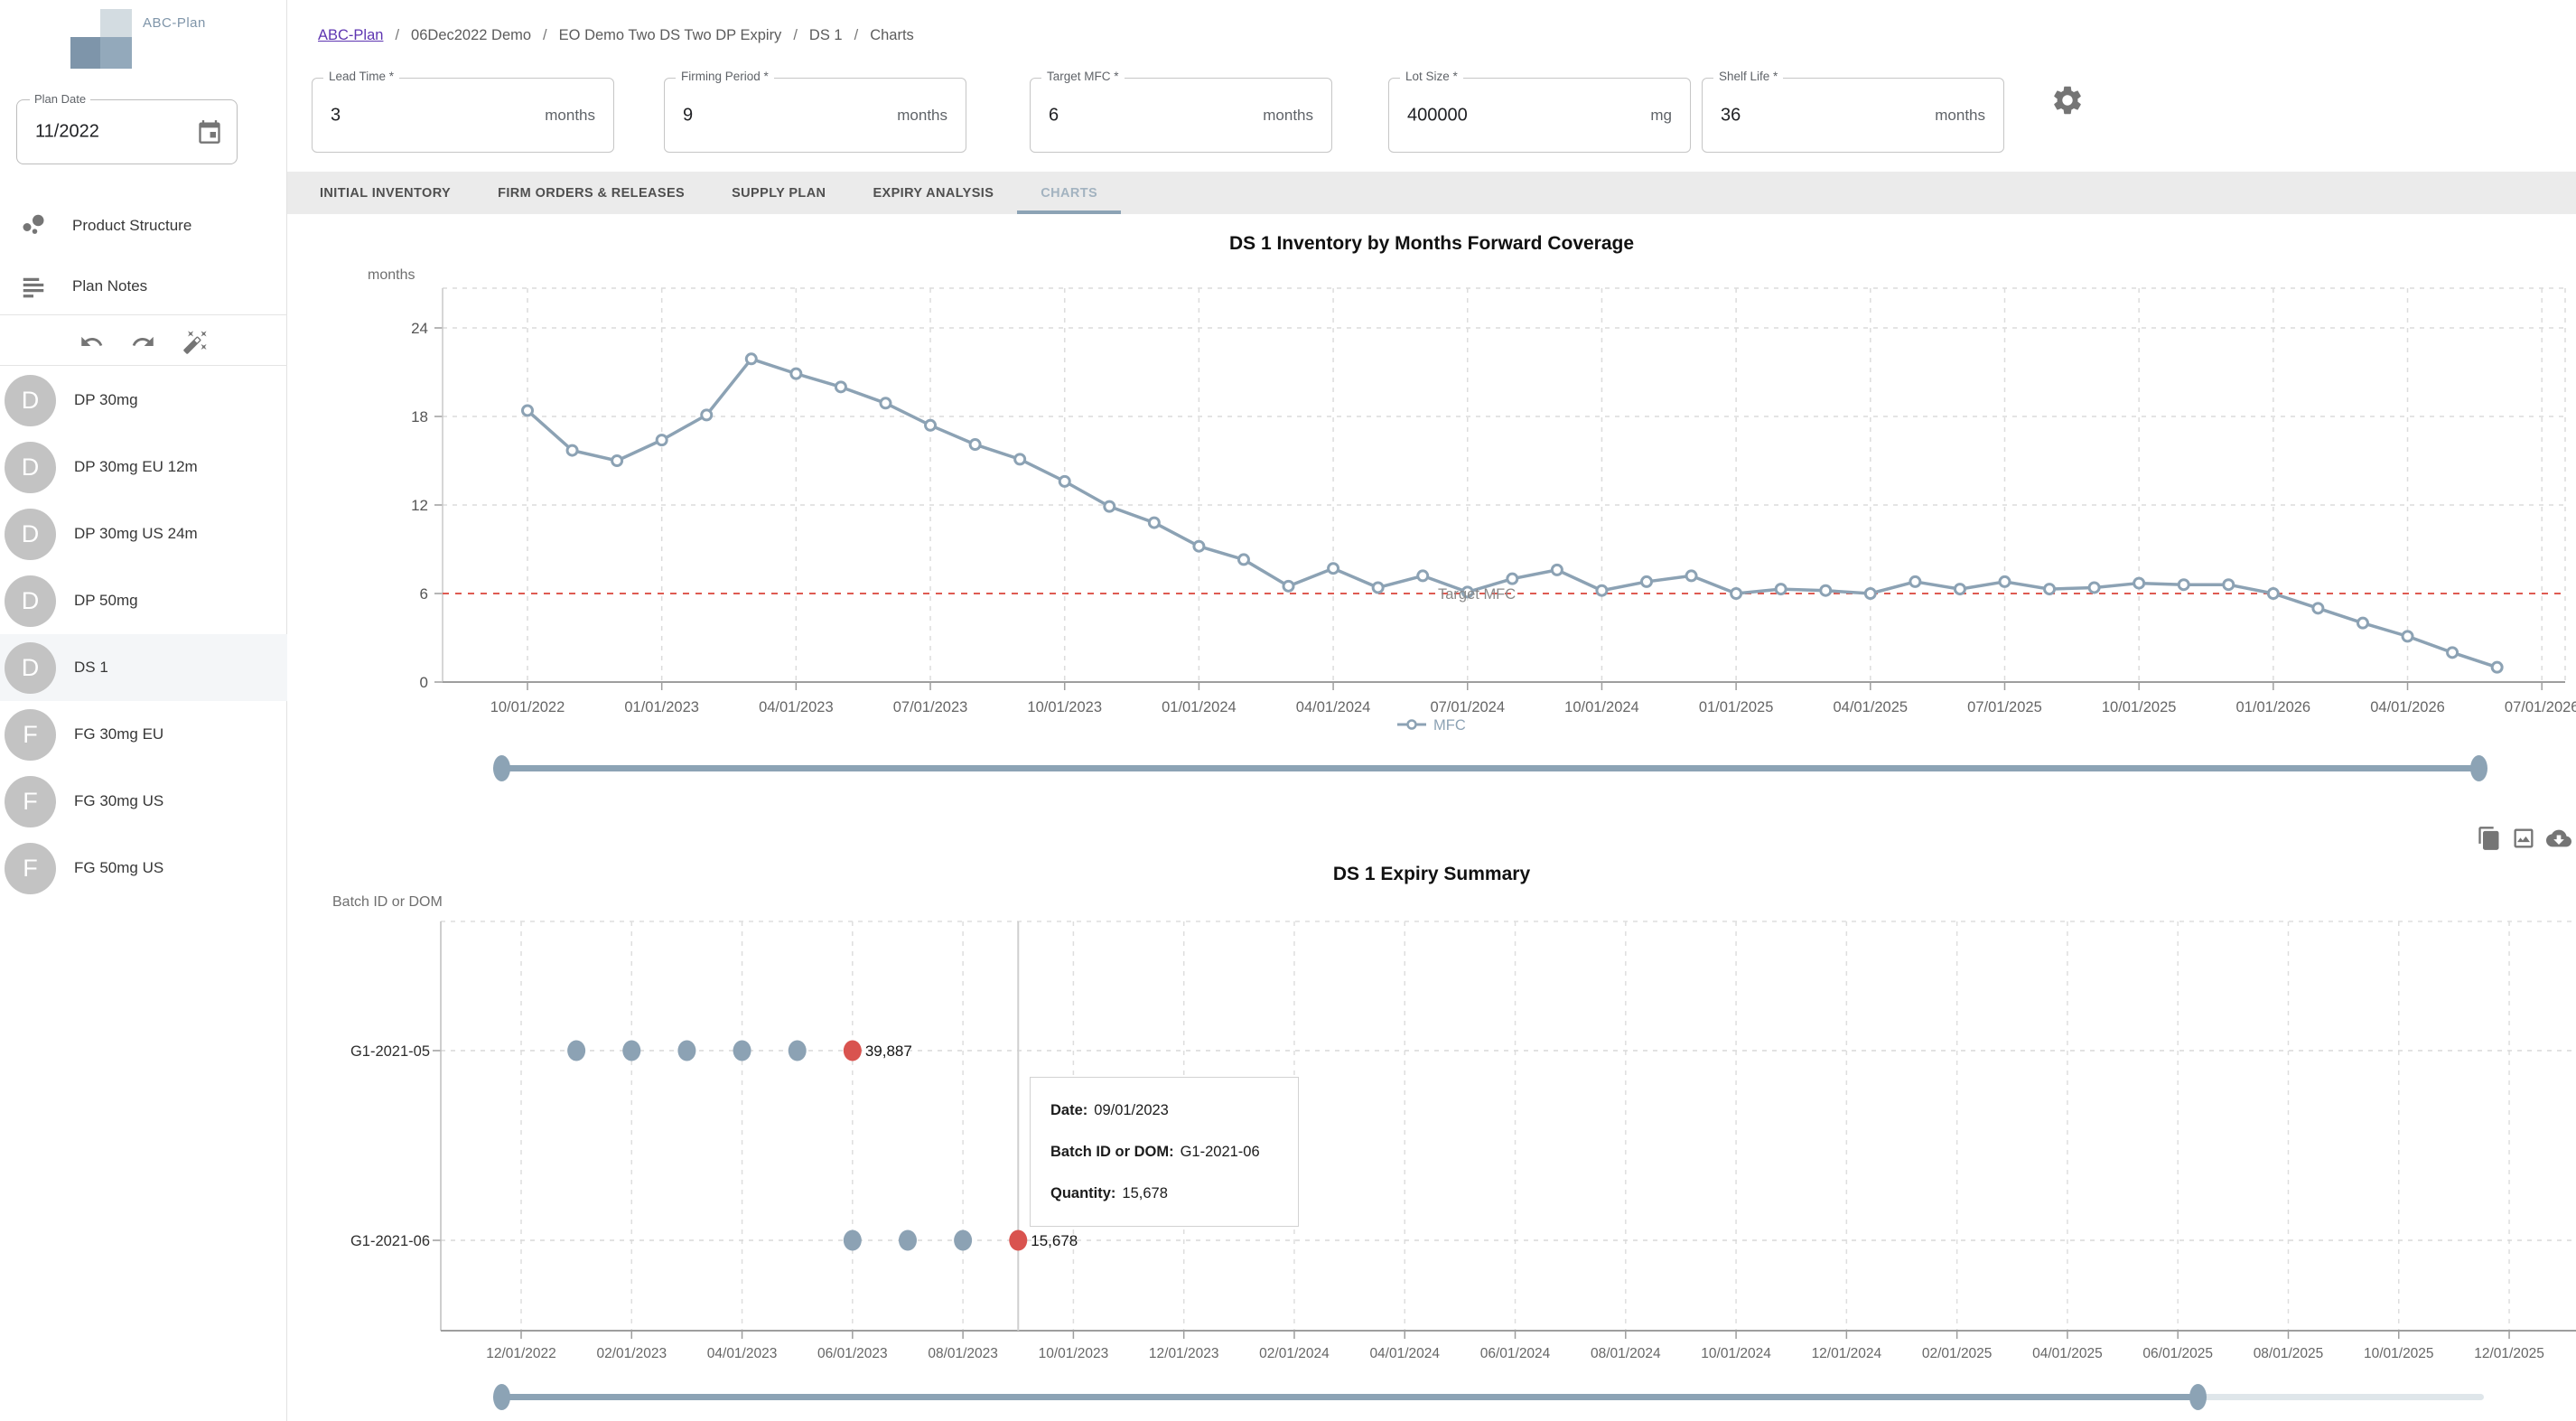  What do you see at coordinates (136, 533) in the screenshot?
I see `item-label: DP 30mg US 24m` at bounding box center [136, 533].